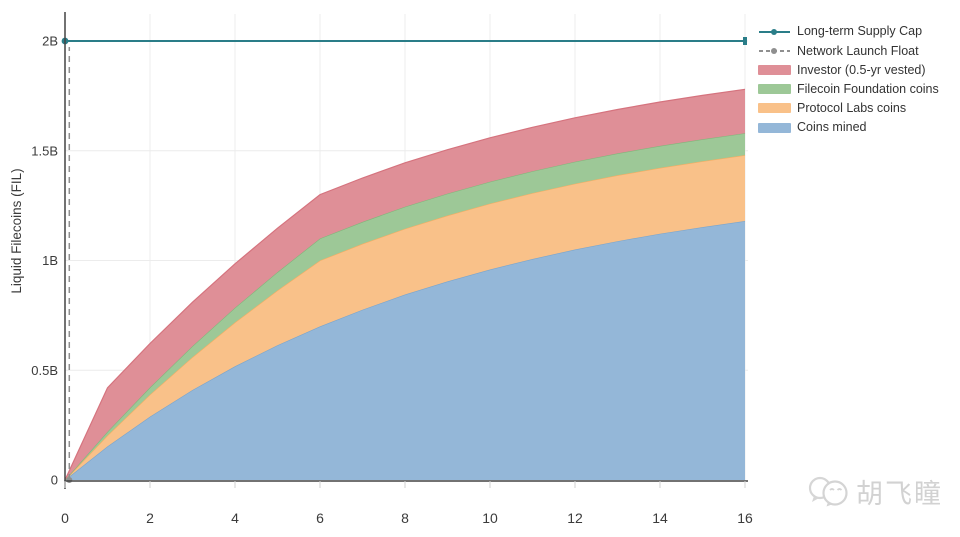 The image size is (960, 537). I want to click on watermark: 胡飞瞳, so click(875, 491).